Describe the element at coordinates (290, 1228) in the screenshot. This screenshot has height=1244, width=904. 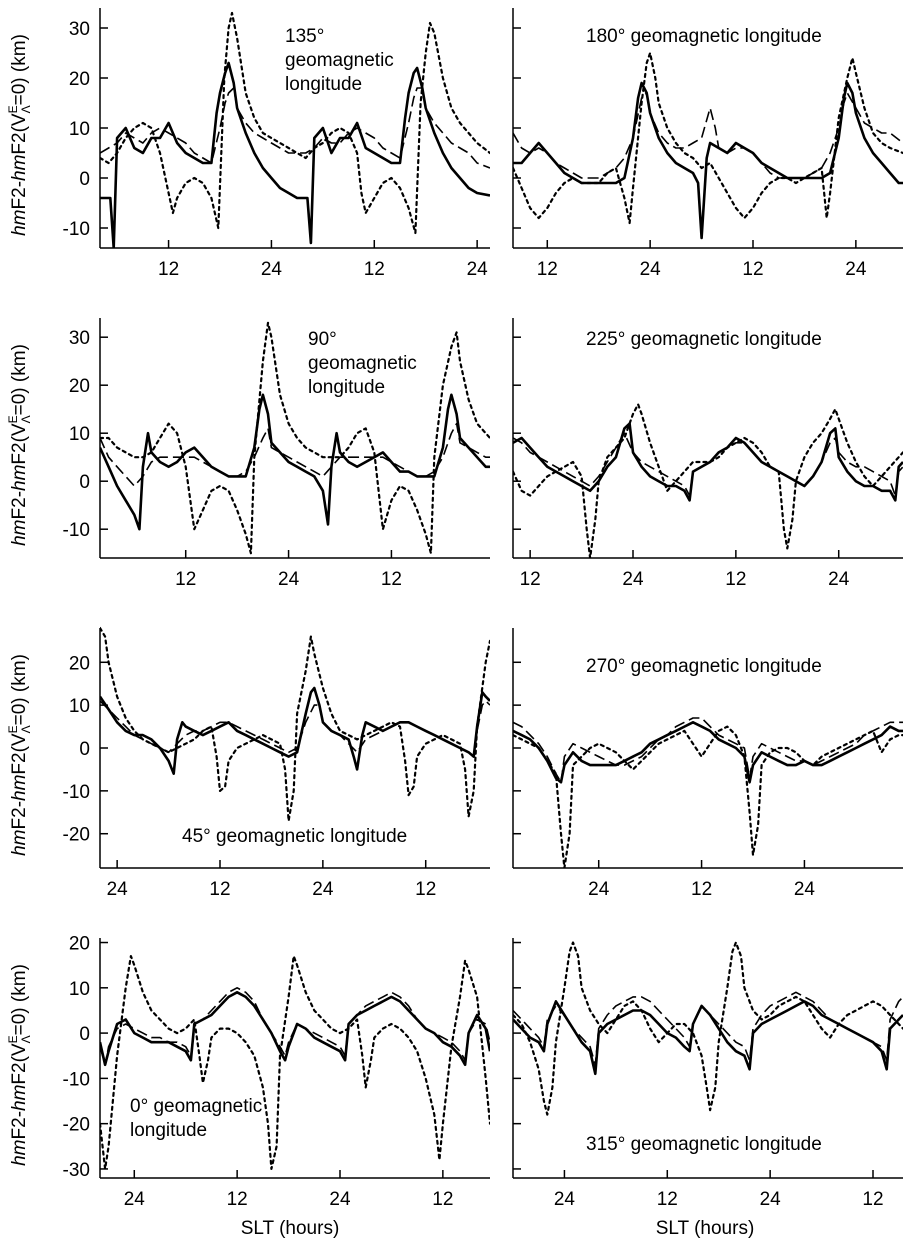
I see `x-axis-label-left: SLT (hours)` at that location.